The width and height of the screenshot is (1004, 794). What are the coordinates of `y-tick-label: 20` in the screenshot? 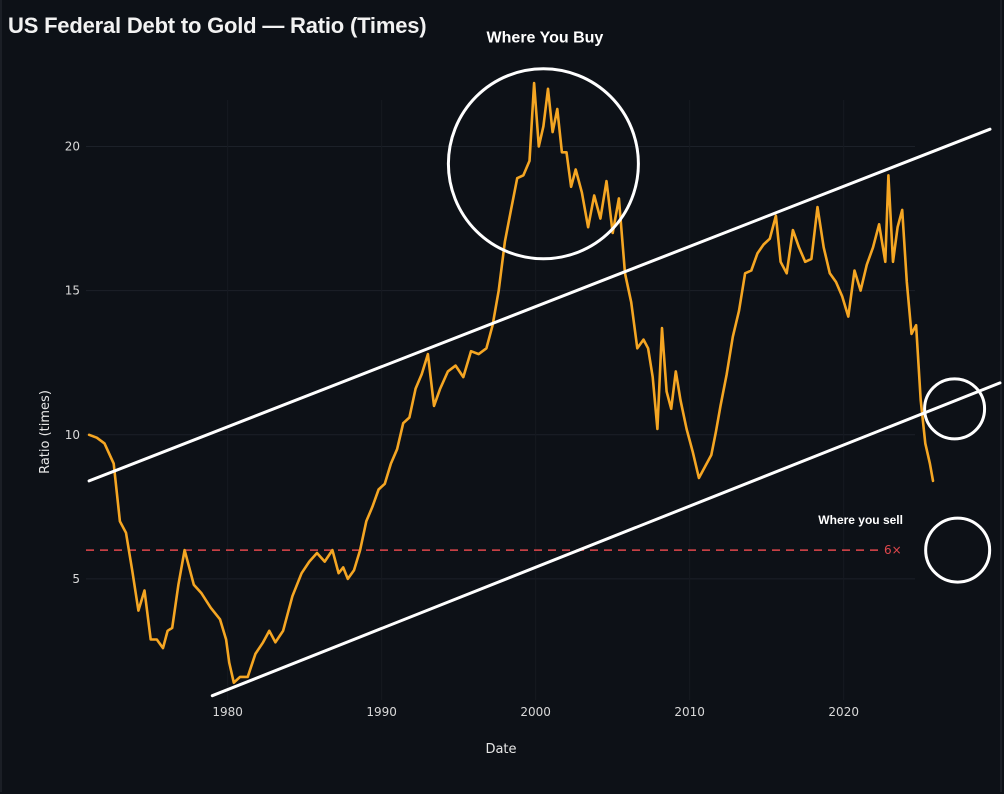 It's located at (72, 146).